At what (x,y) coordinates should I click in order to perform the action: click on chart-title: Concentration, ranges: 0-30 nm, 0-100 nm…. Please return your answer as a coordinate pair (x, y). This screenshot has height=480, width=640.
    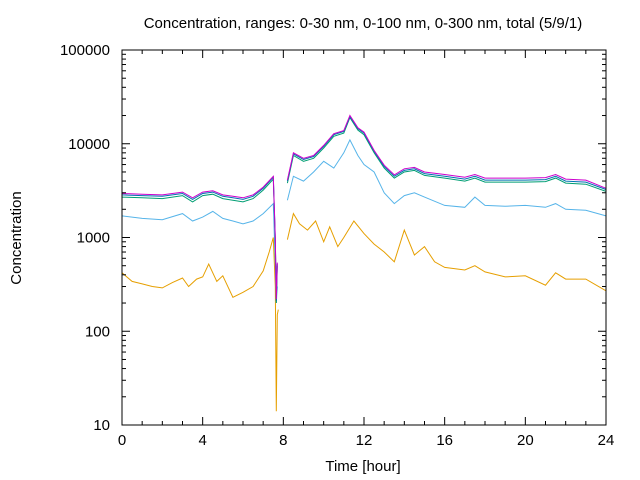
    Looking at the image, I should click on (363, 23).